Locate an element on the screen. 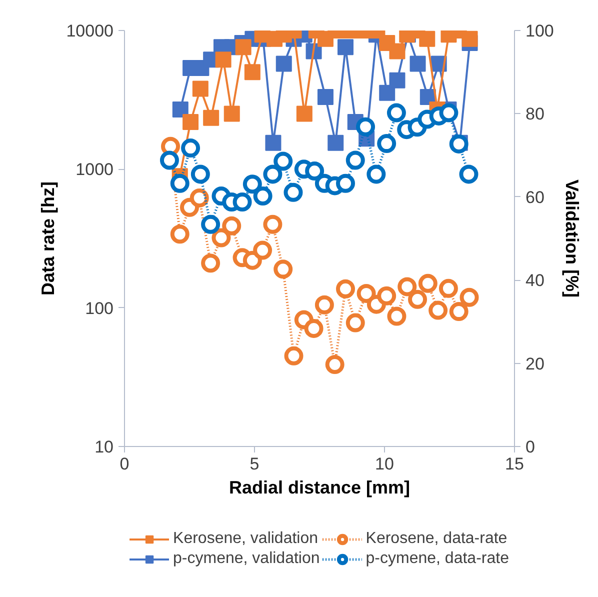 The height and width of the screenshot is (597, 598). legend-label: Kerosene, data-rate is located at coordinates (437, 539).